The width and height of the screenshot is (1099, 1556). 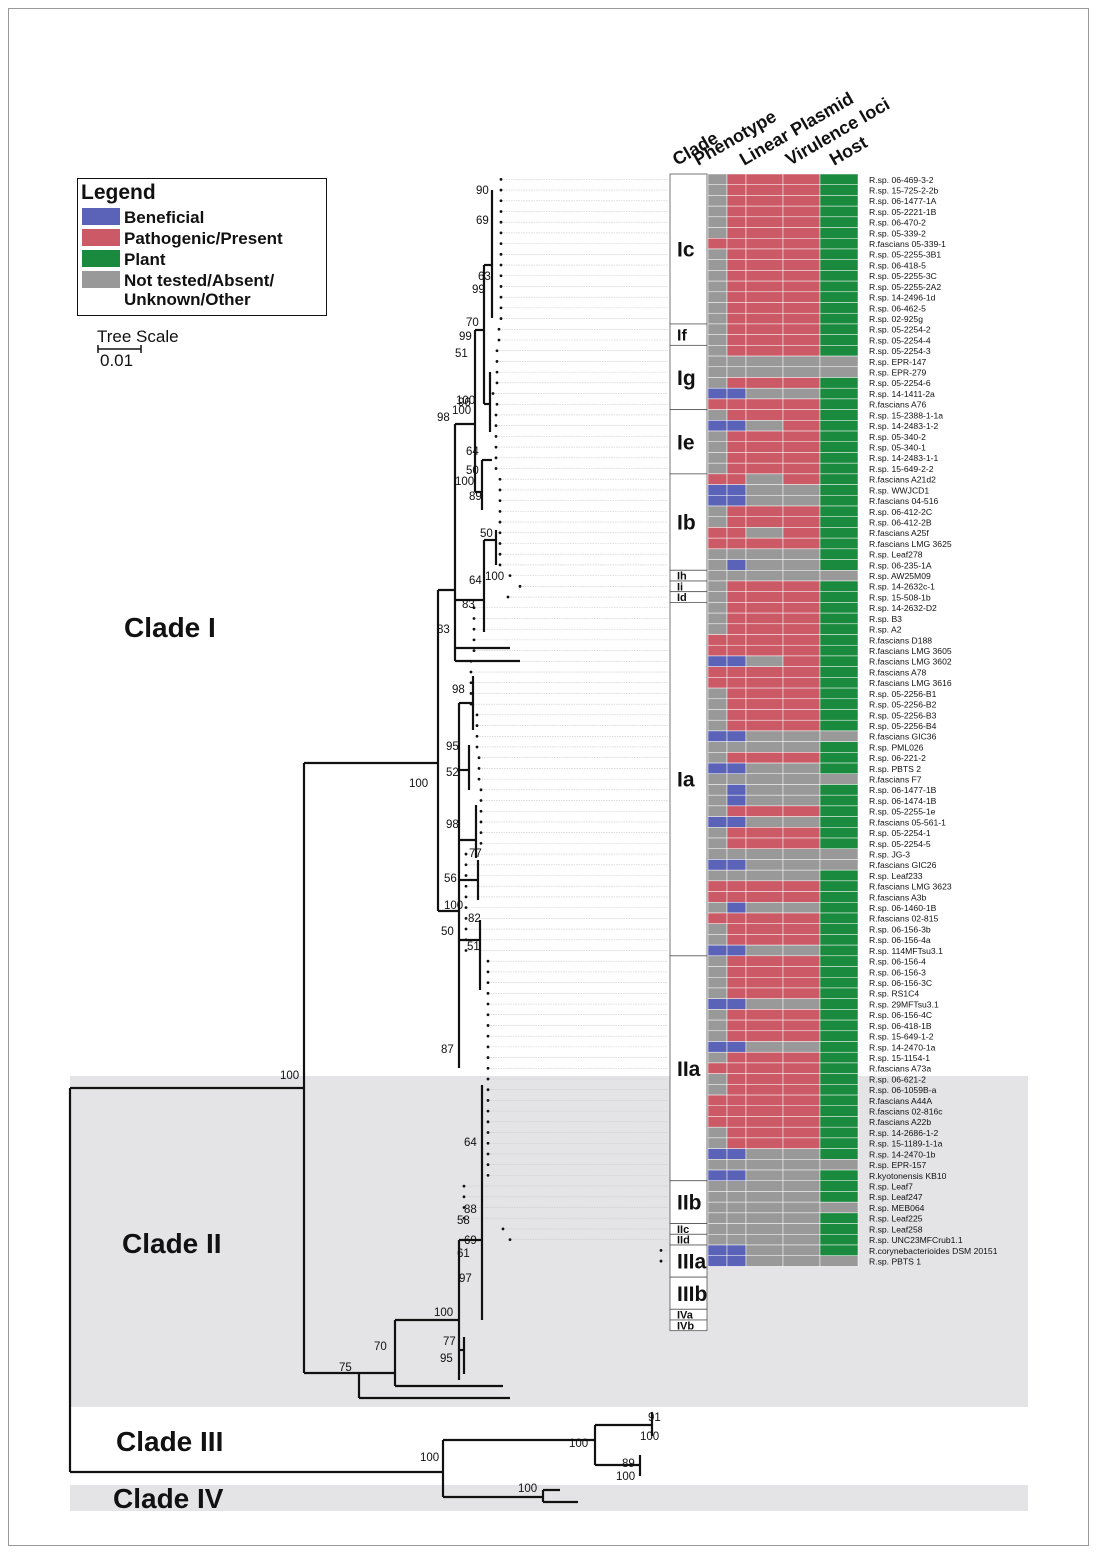 I want to click on strain-label: R.corynebacterioides DSM 20151, so click(x=933, y=1251).